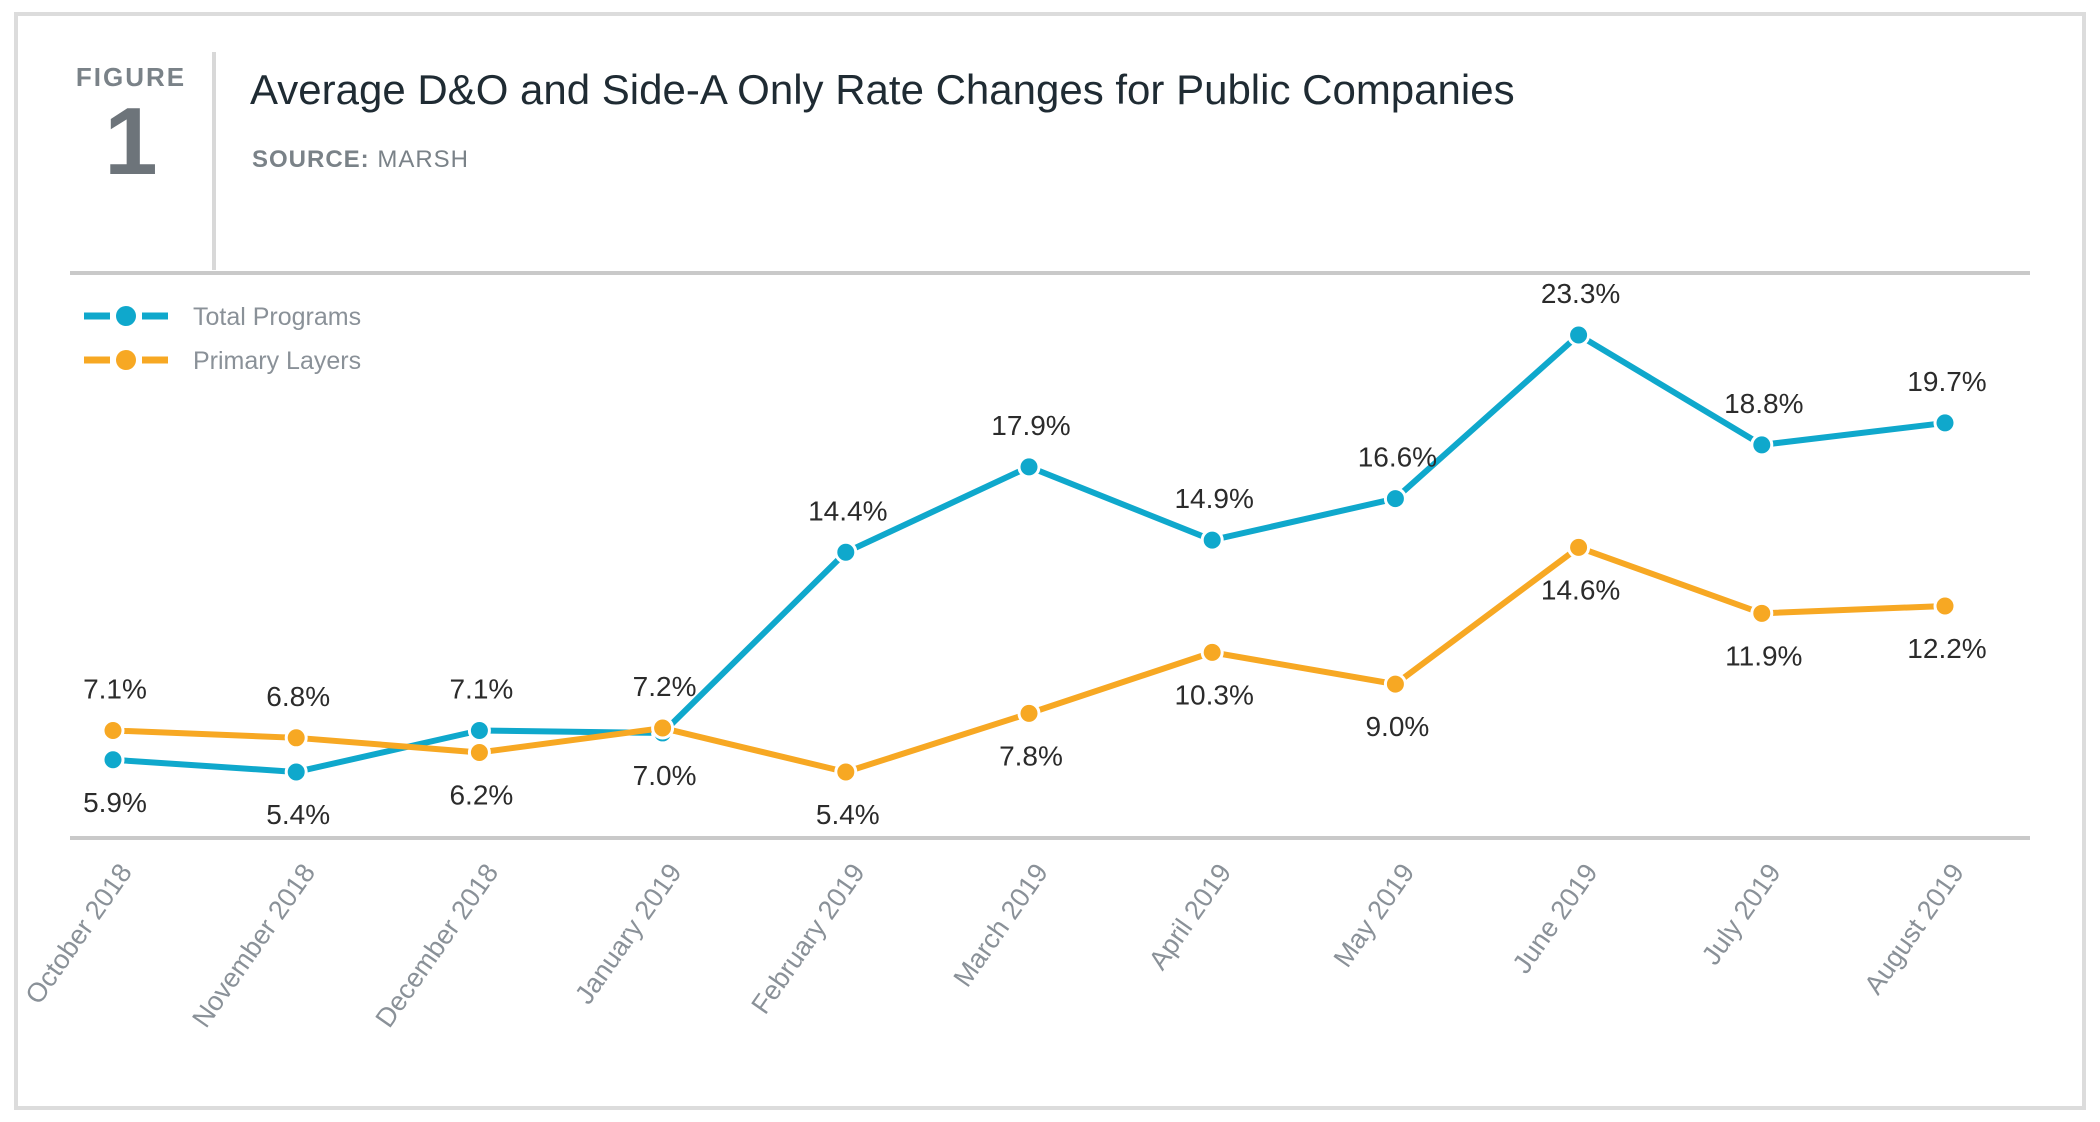  What do you see at coordinates (1397, 726) in the screenshot?
I see `data-label: 9.0%` at bounding box center [1397, 726].